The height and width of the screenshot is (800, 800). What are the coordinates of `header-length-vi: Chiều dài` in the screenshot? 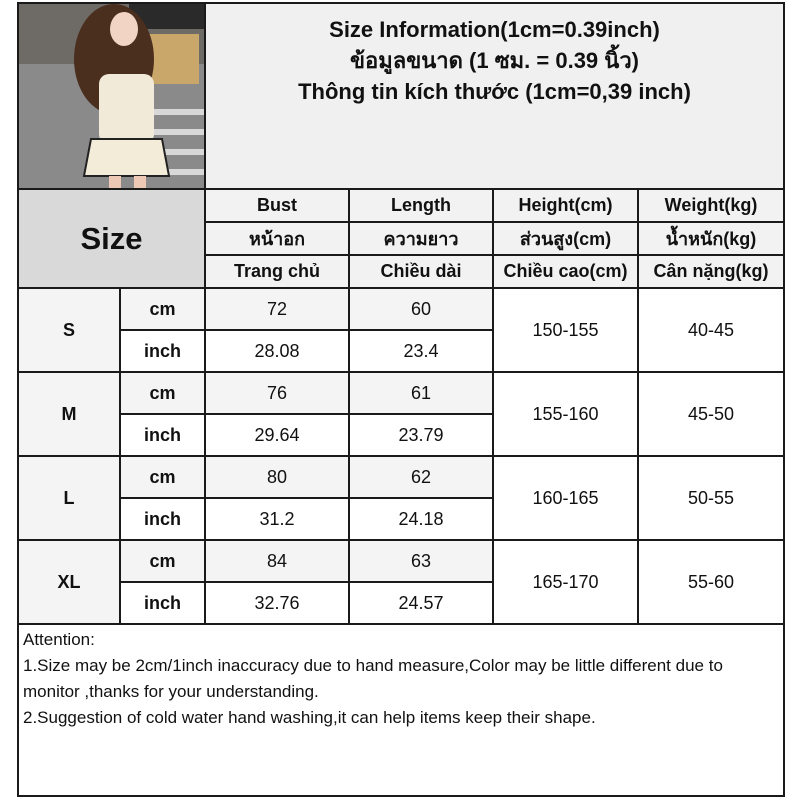 It's located at (421, 271).